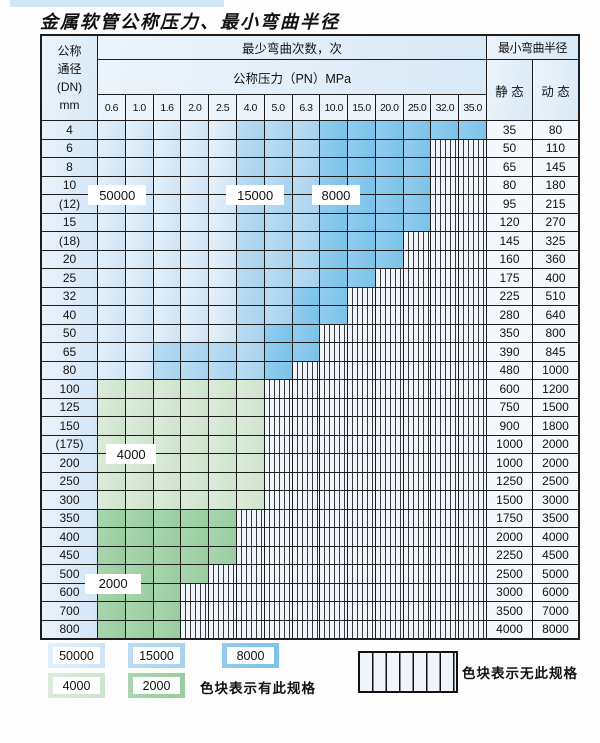 The width and height of the screenshot is (600, 743). I want to click on dynamic-radius-value: 640, so click(555, 315).